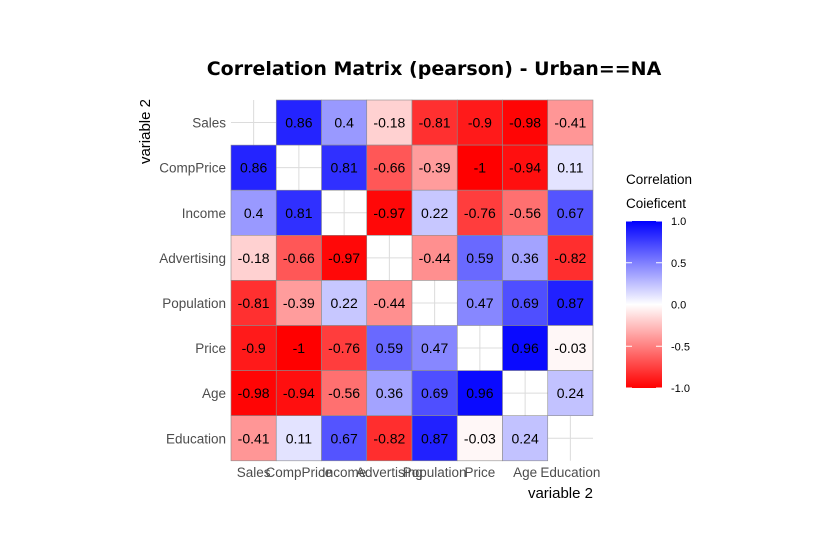 This screenshot has width=840, height=560. What do you see at coordinates (680, 389) in the screenshot?
I see `legend-tick-label: -1.0` at bounding box center [680, 389].